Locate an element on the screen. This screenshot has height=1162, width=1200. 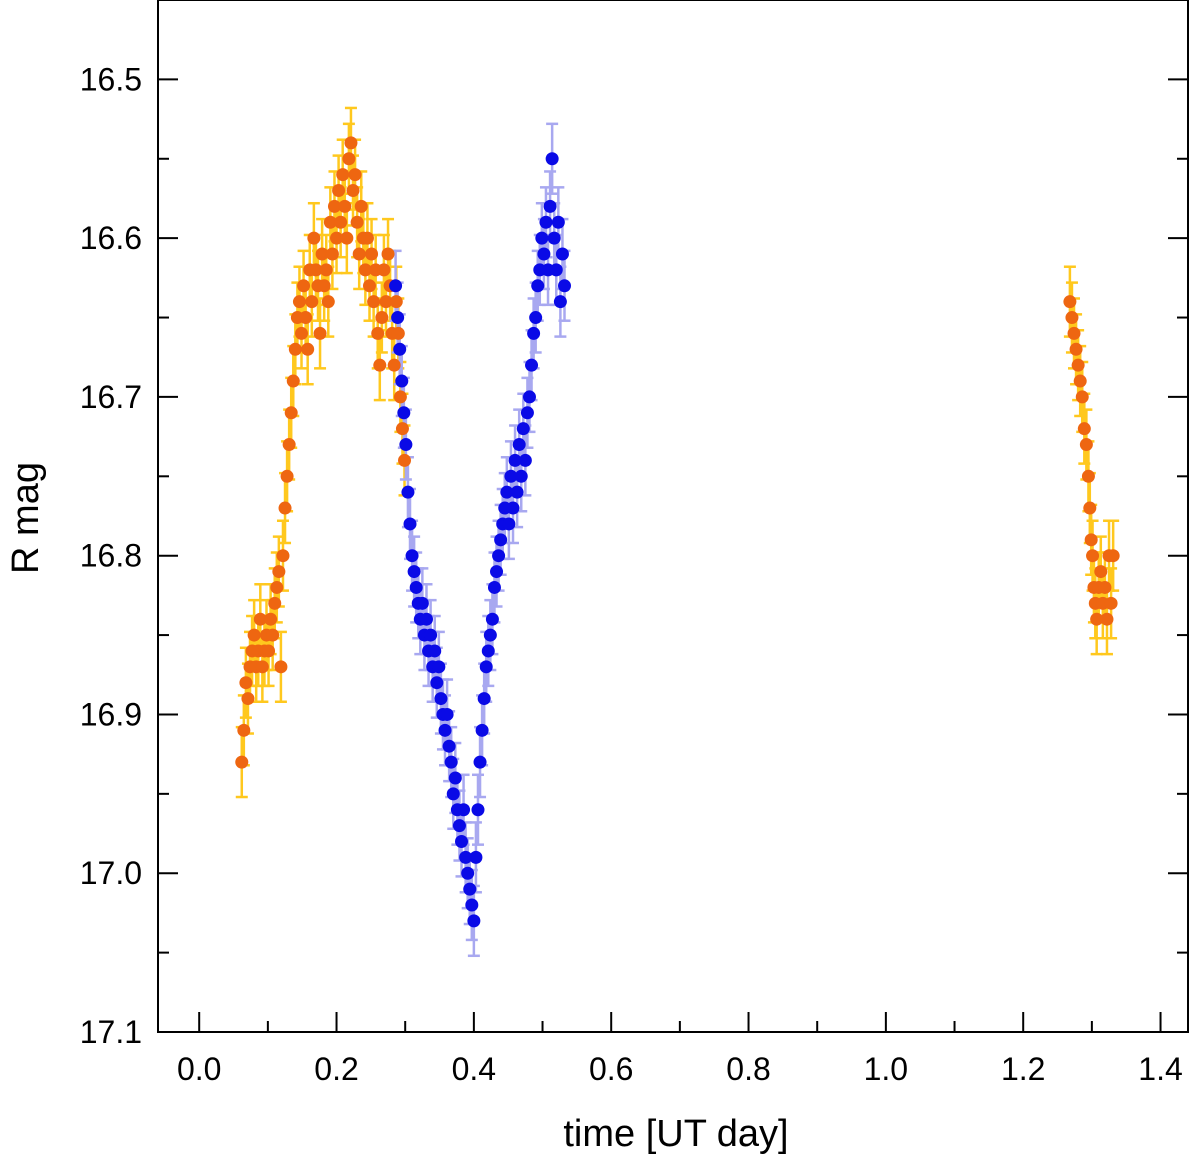
x-axis-label: time [UT day] is located at coordinates (675, 1134).